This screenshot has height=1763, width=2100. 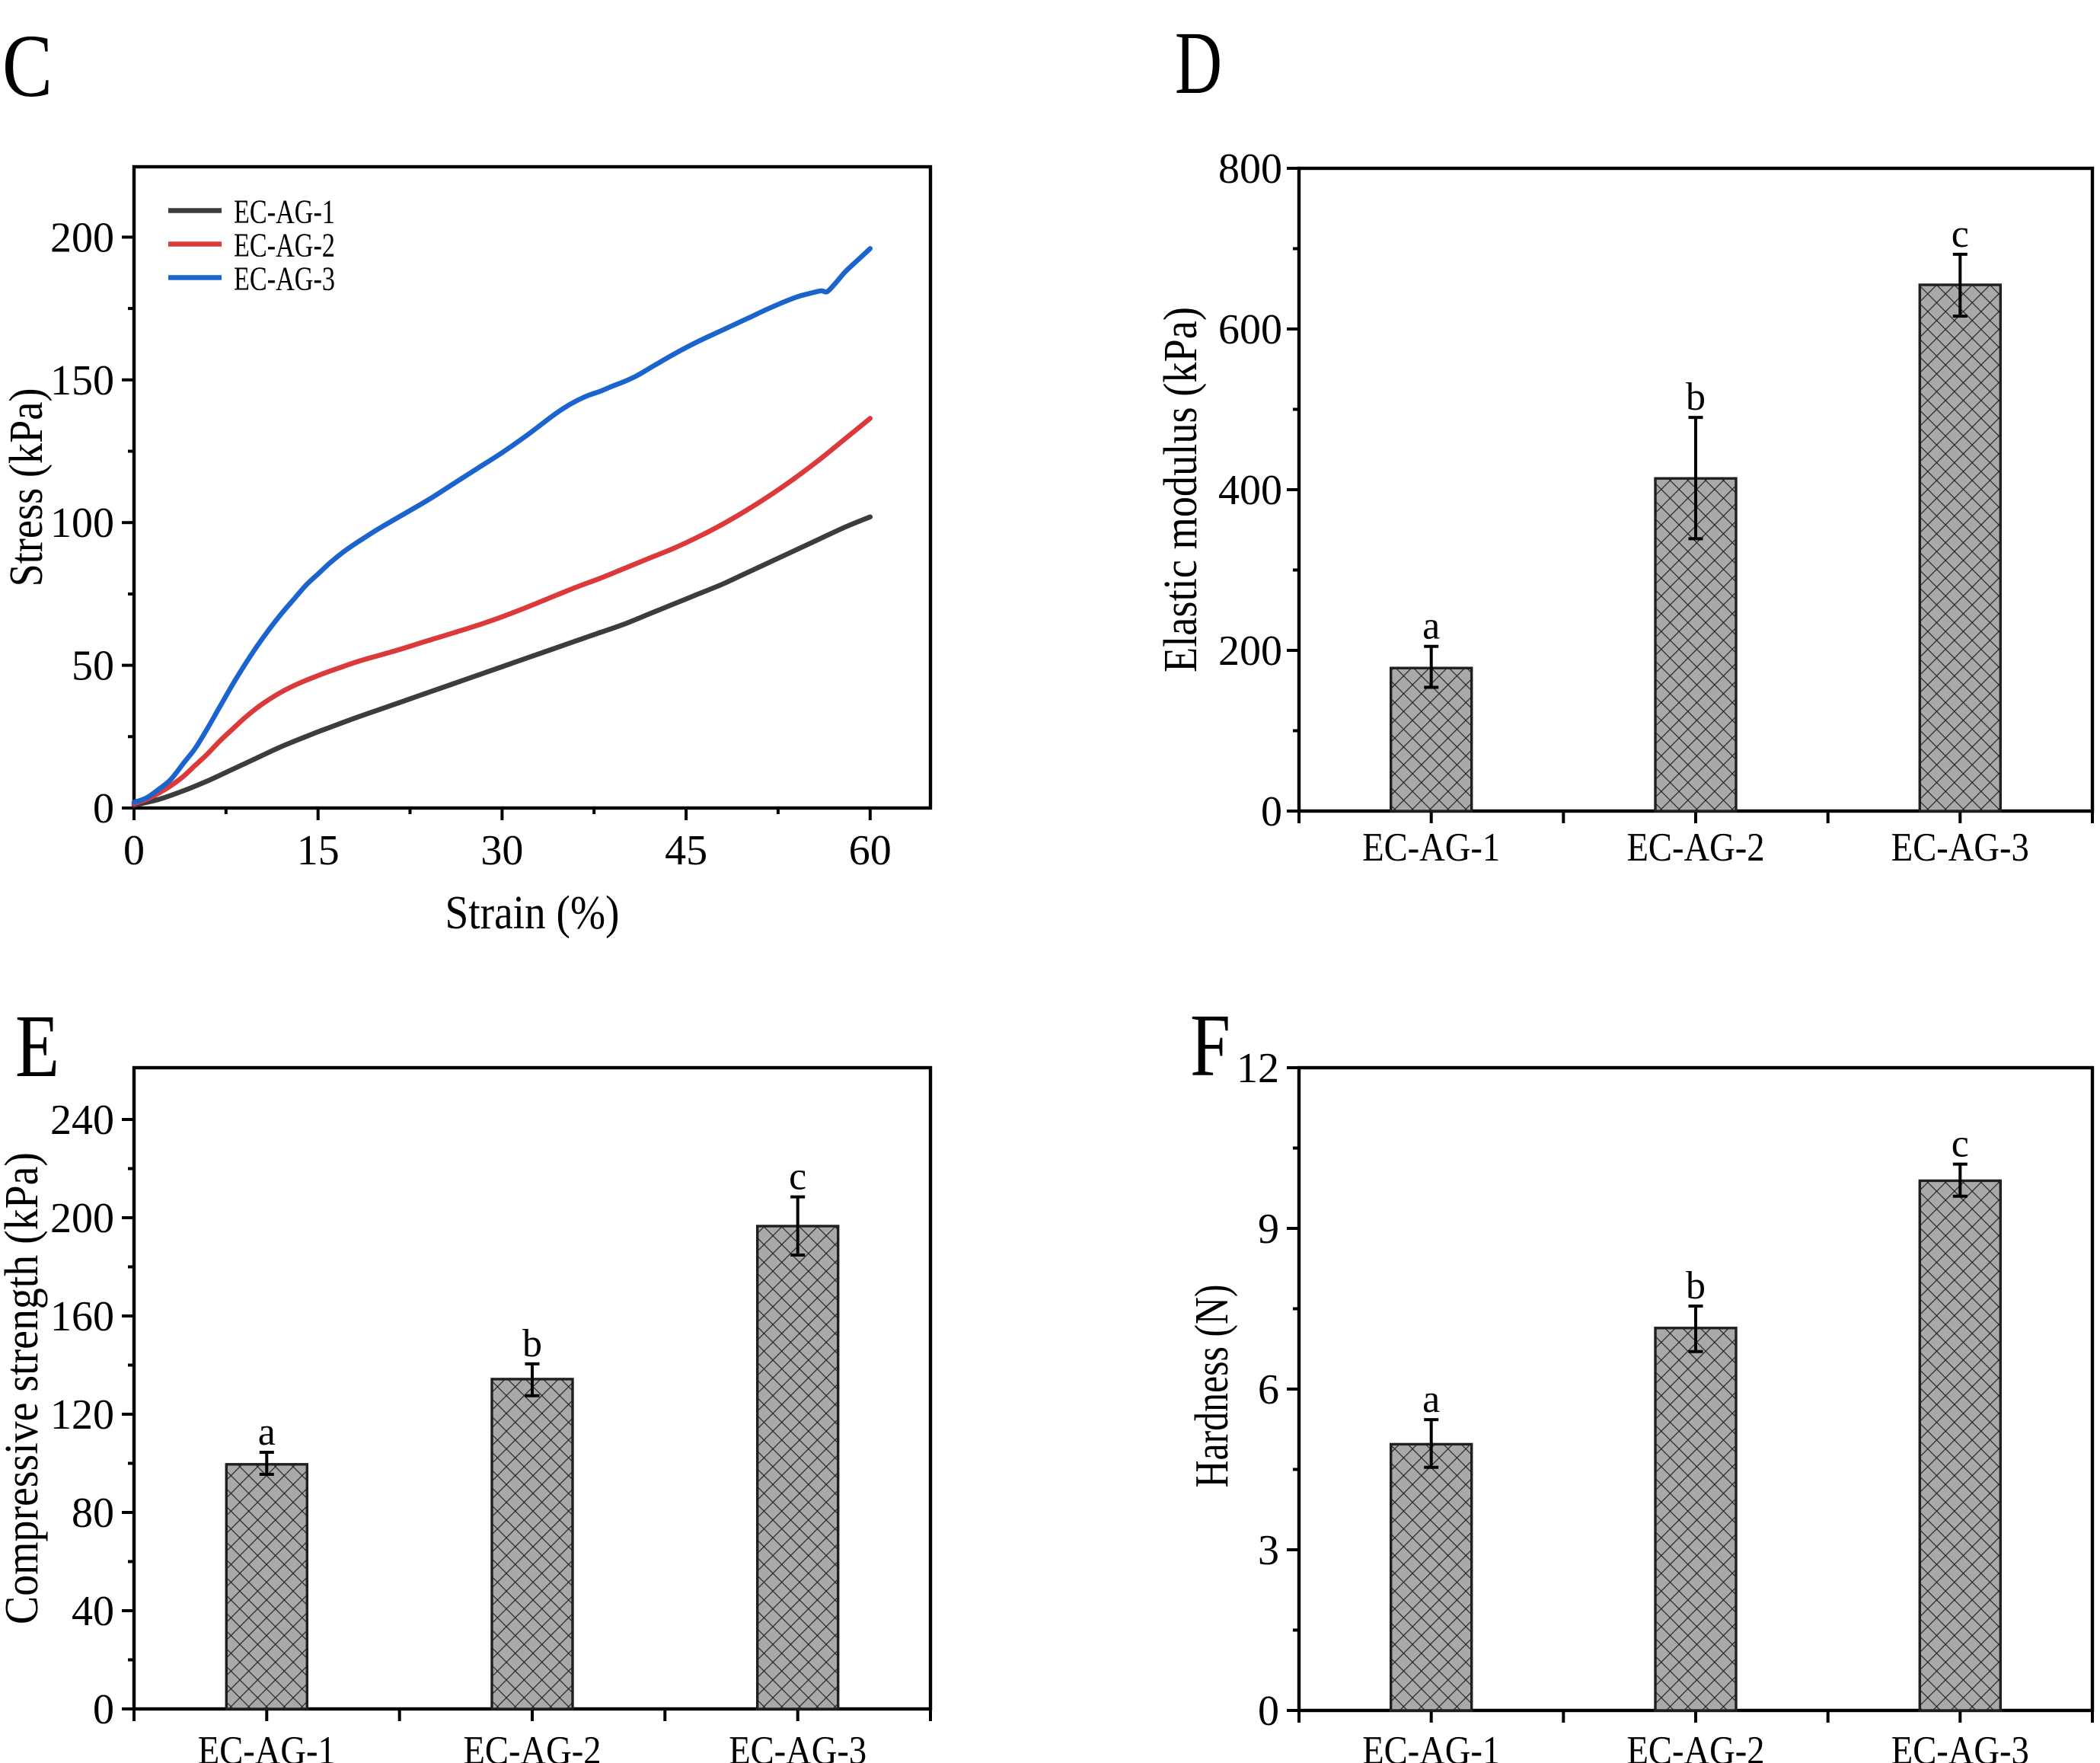 What do you see at coordinates (532, 913) in the screenshot?
I see `svg-text: Strain (%)` at bounding box center [532, 913].